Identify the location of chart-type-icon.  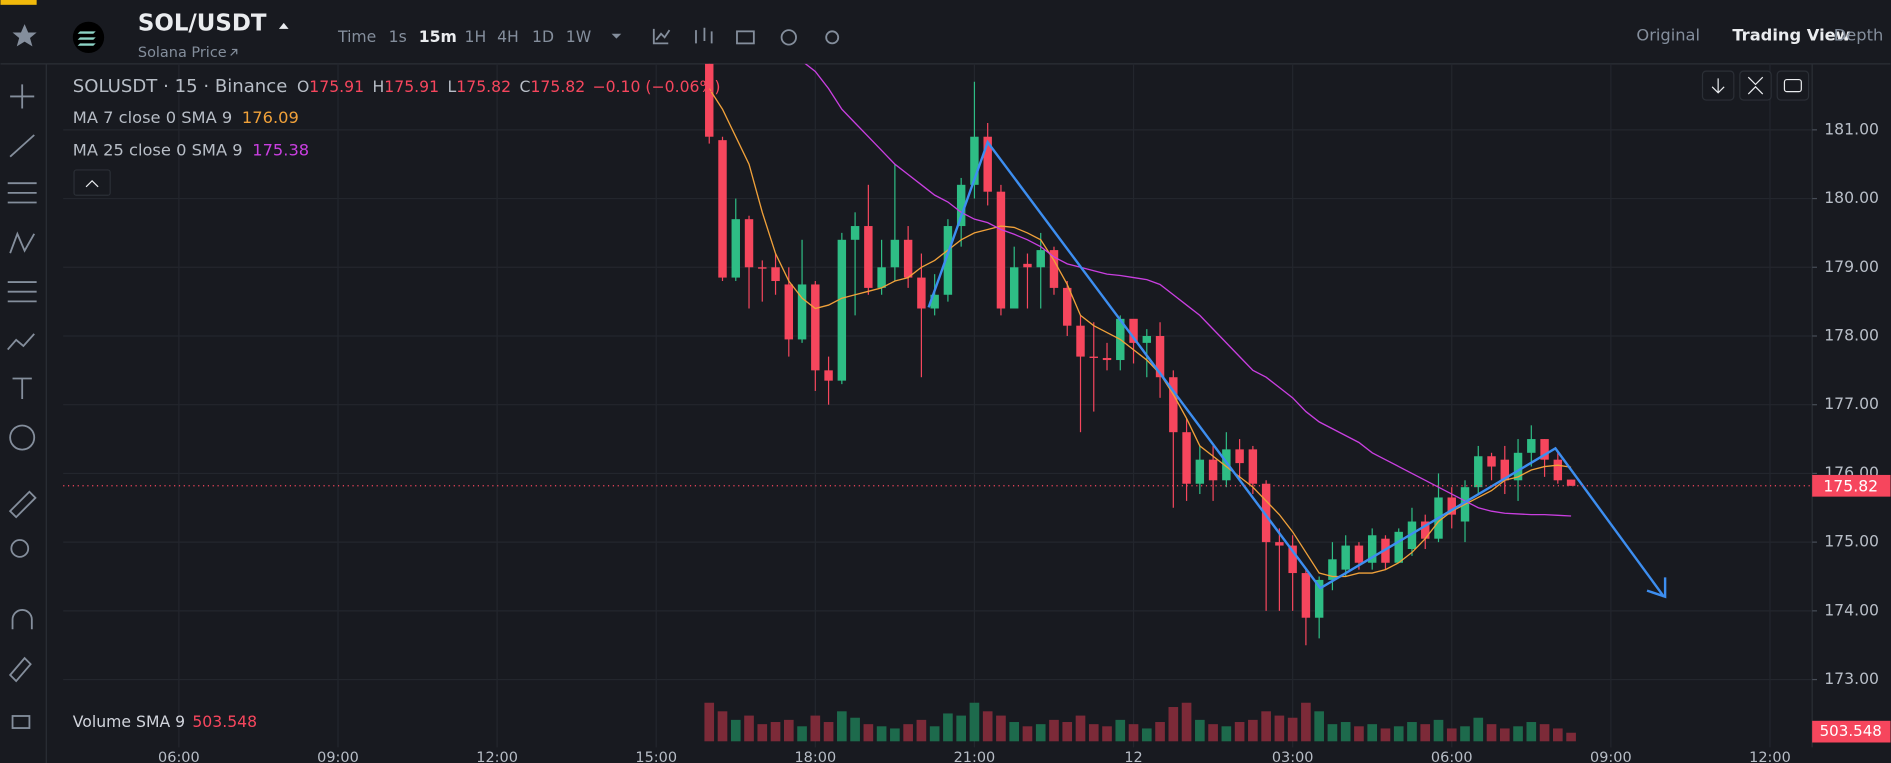
(704, 35).